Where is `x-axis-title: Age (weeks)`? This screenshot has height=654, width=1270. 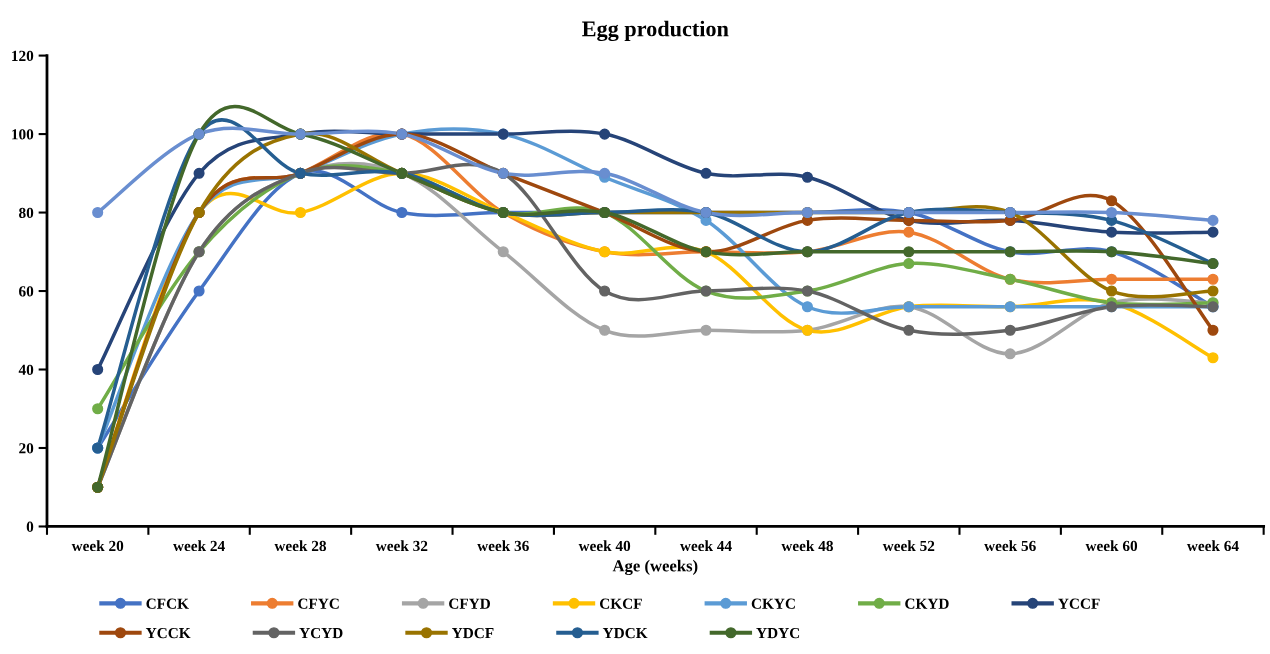
x-axis-title: Age (weeks) is located at coordinates (655, 567).